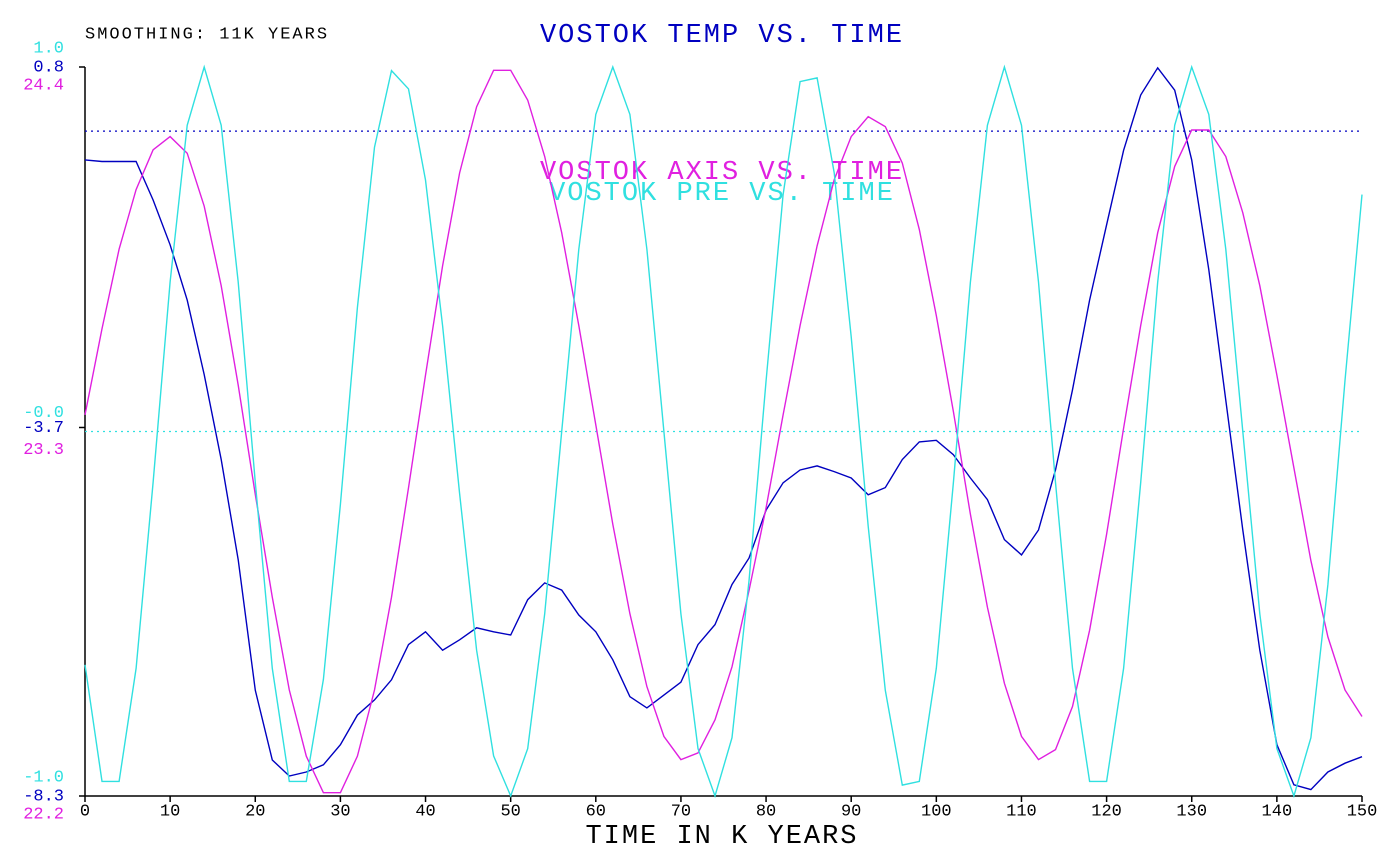  I want to click on x-tick-label: 20, so click(255, 811).